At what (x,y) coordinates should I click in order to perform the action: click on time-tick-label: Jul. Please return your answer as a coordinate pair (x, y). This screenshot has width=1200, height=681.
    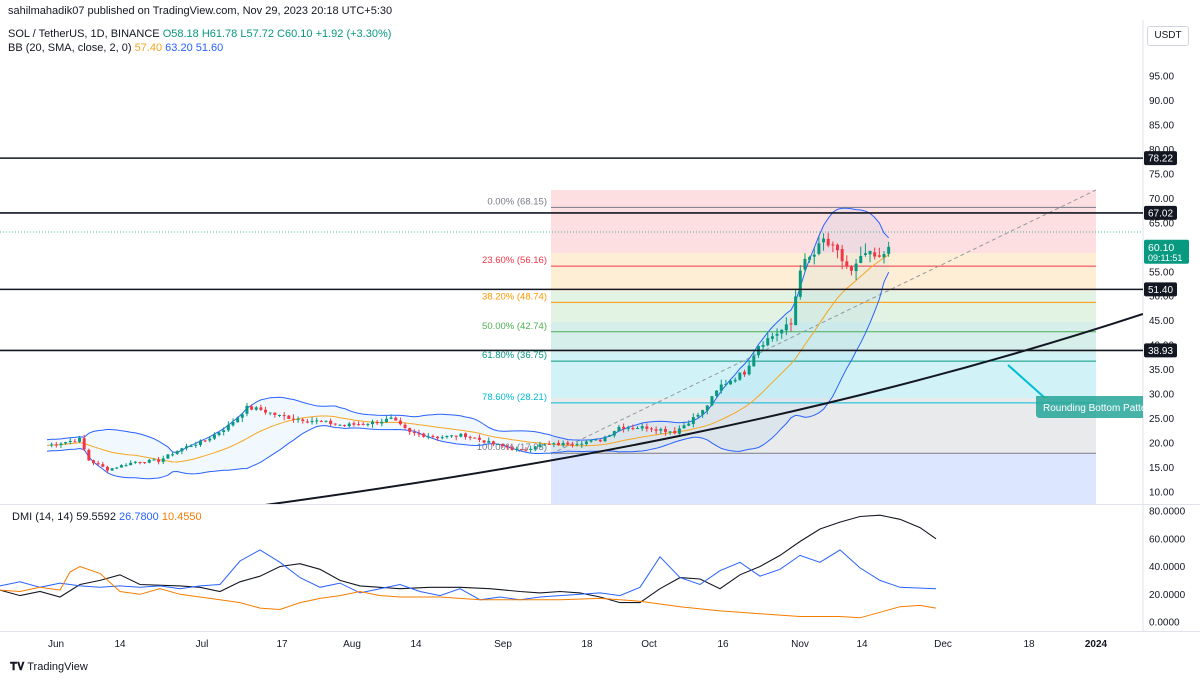
    Looking at the image, I should click on (202, 644).